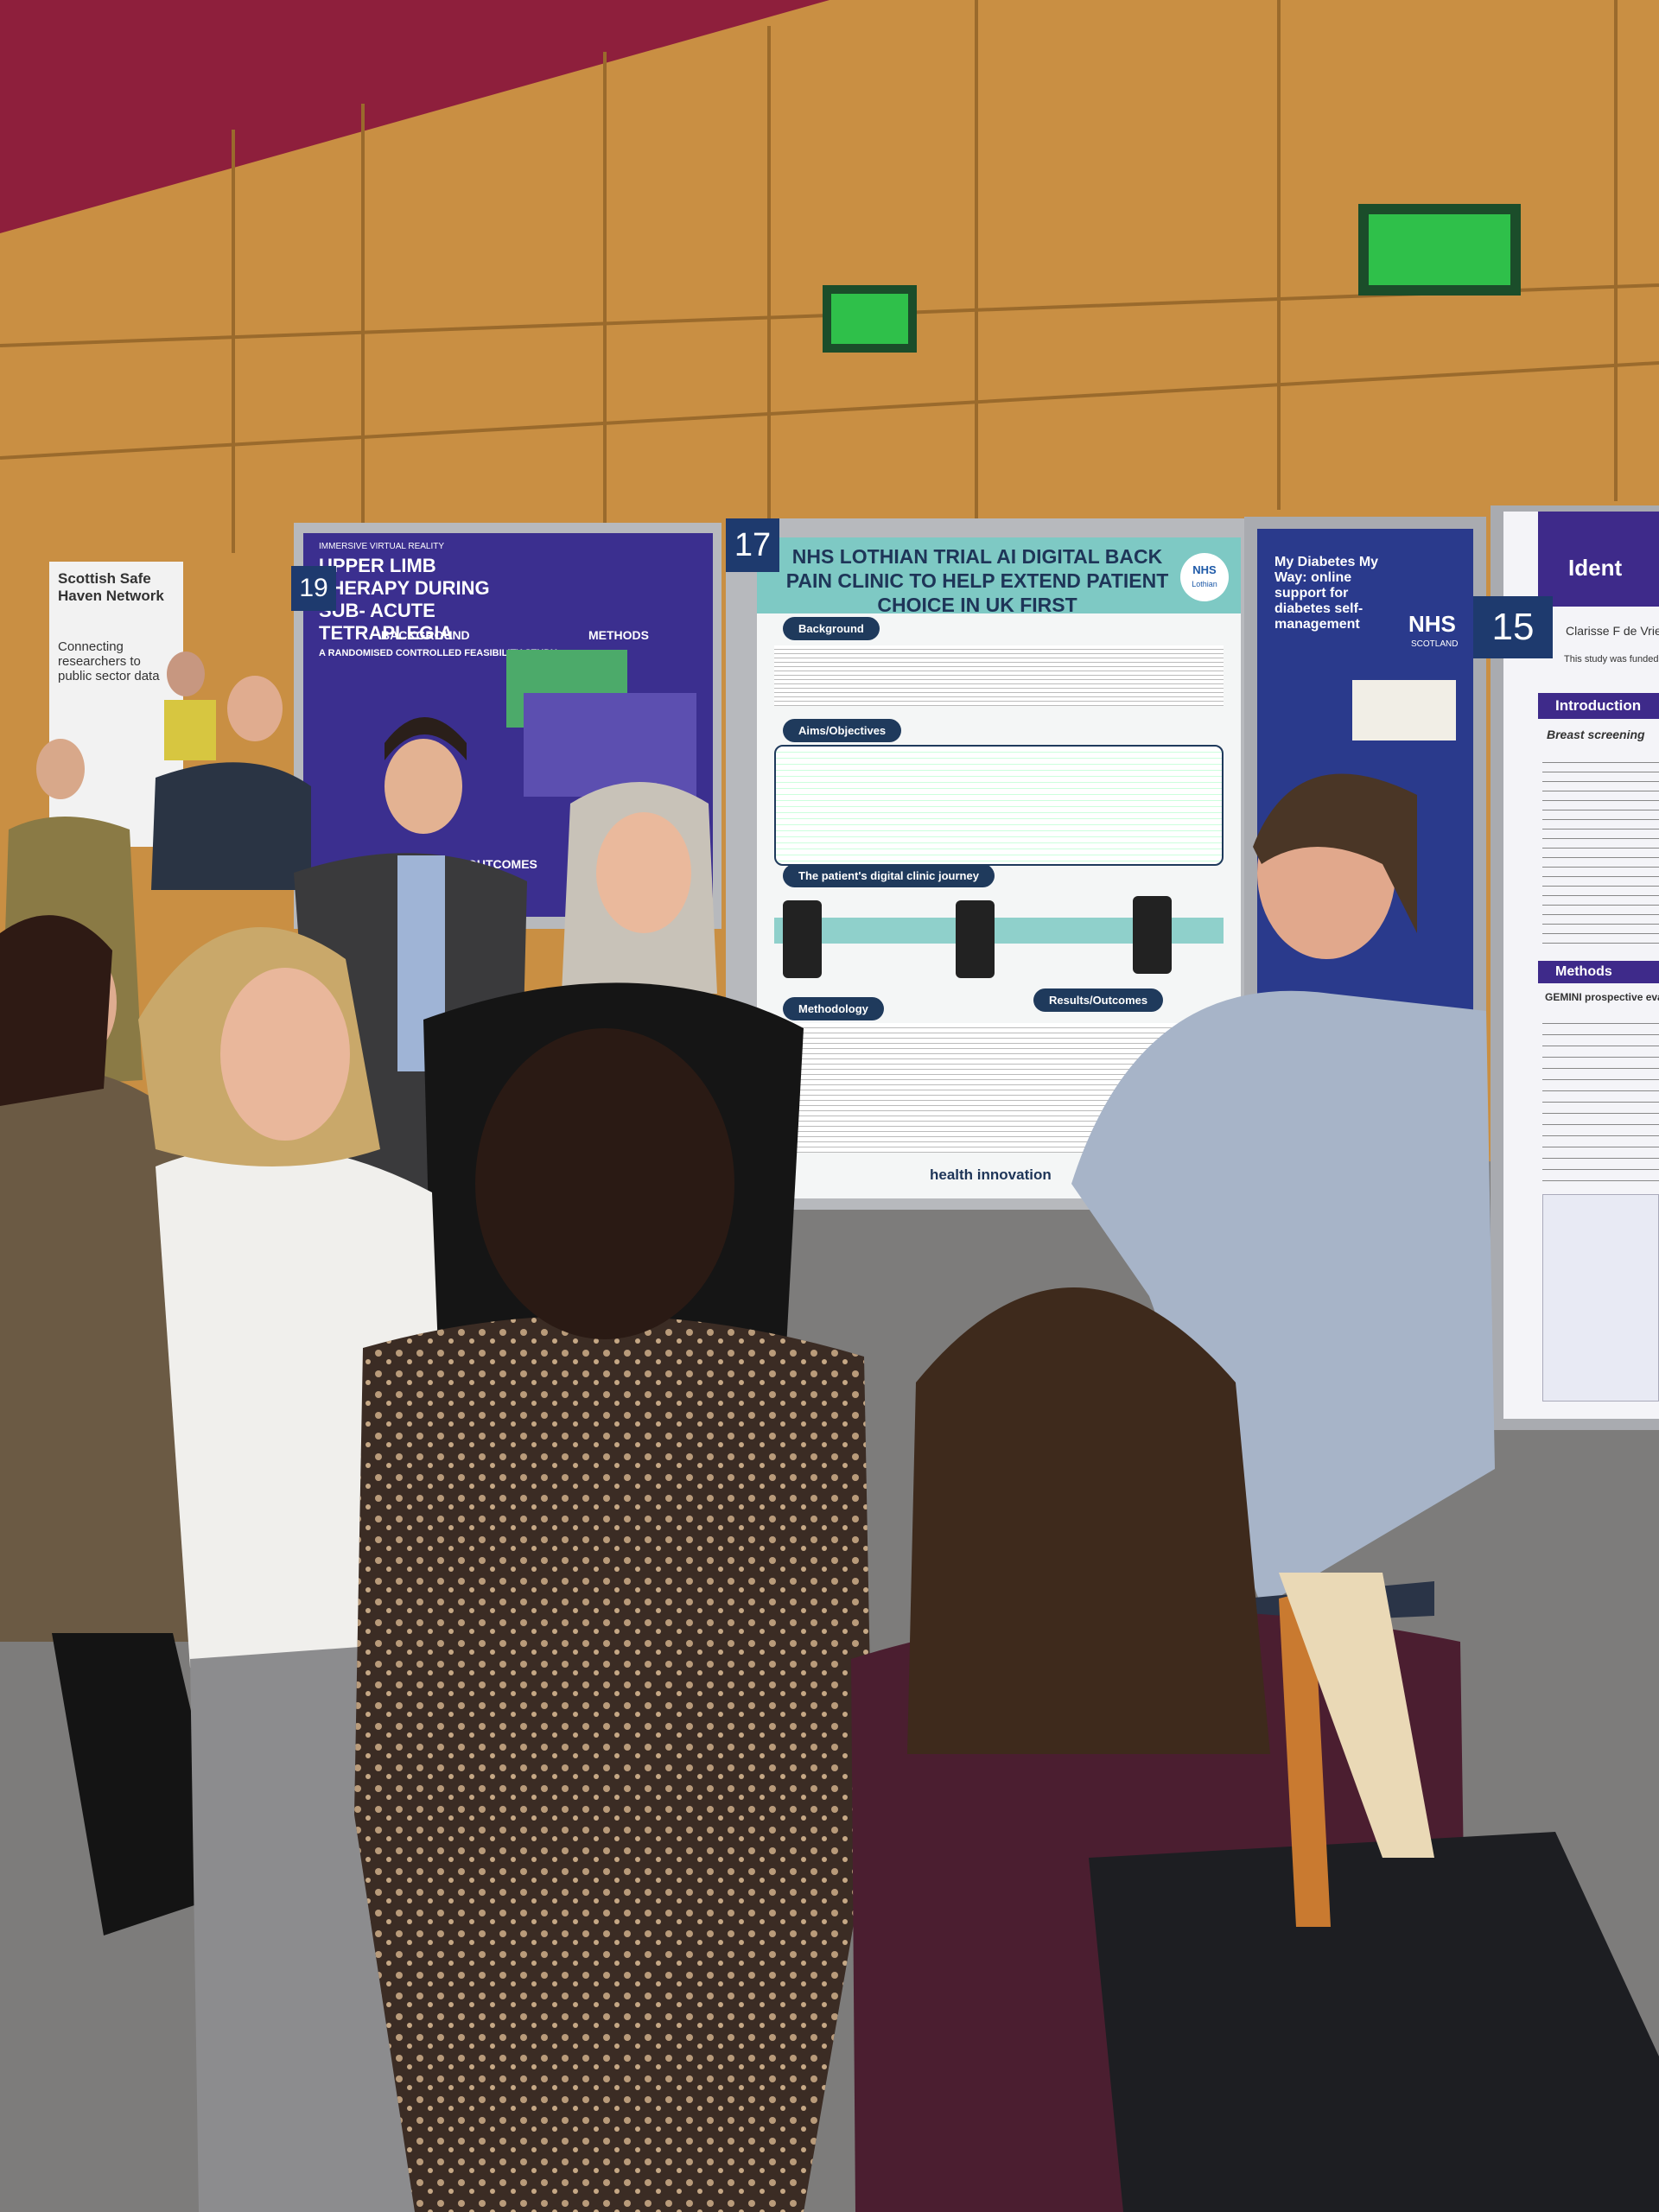  What do you see at coordinates (1404, 710) in the screenshot?
I see `logo` at bounding box center [1404, 710].